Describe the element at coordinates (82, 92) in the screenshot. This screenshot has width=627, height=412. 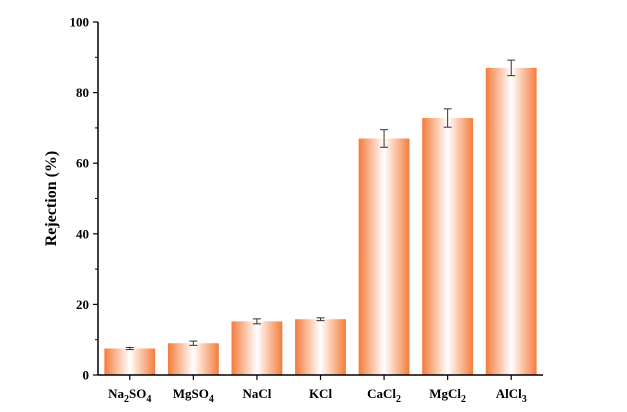
I see `y-tick-label-80: 80` at that location.